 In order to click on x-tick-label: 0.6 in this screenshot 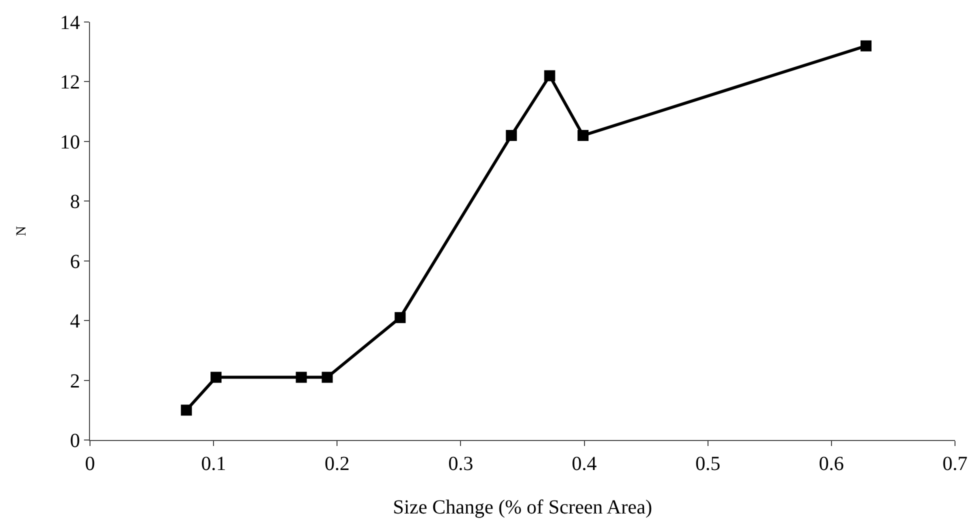, I will do `click(831, 464)`.